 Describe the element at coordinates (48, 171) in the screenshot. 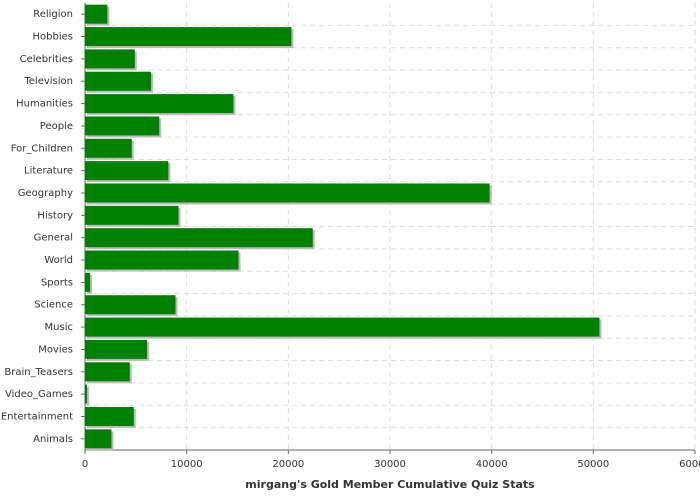

I see `y-tick-label: Literature` at that location.